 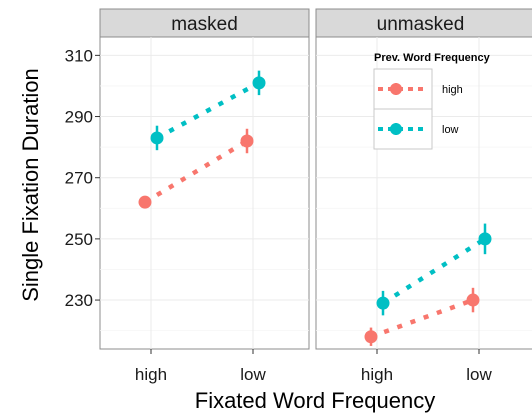 What do you see at coordinates (79, 300) in the screenshot?
I see `y-tick-label: 230` at bounding box center [79, 300].